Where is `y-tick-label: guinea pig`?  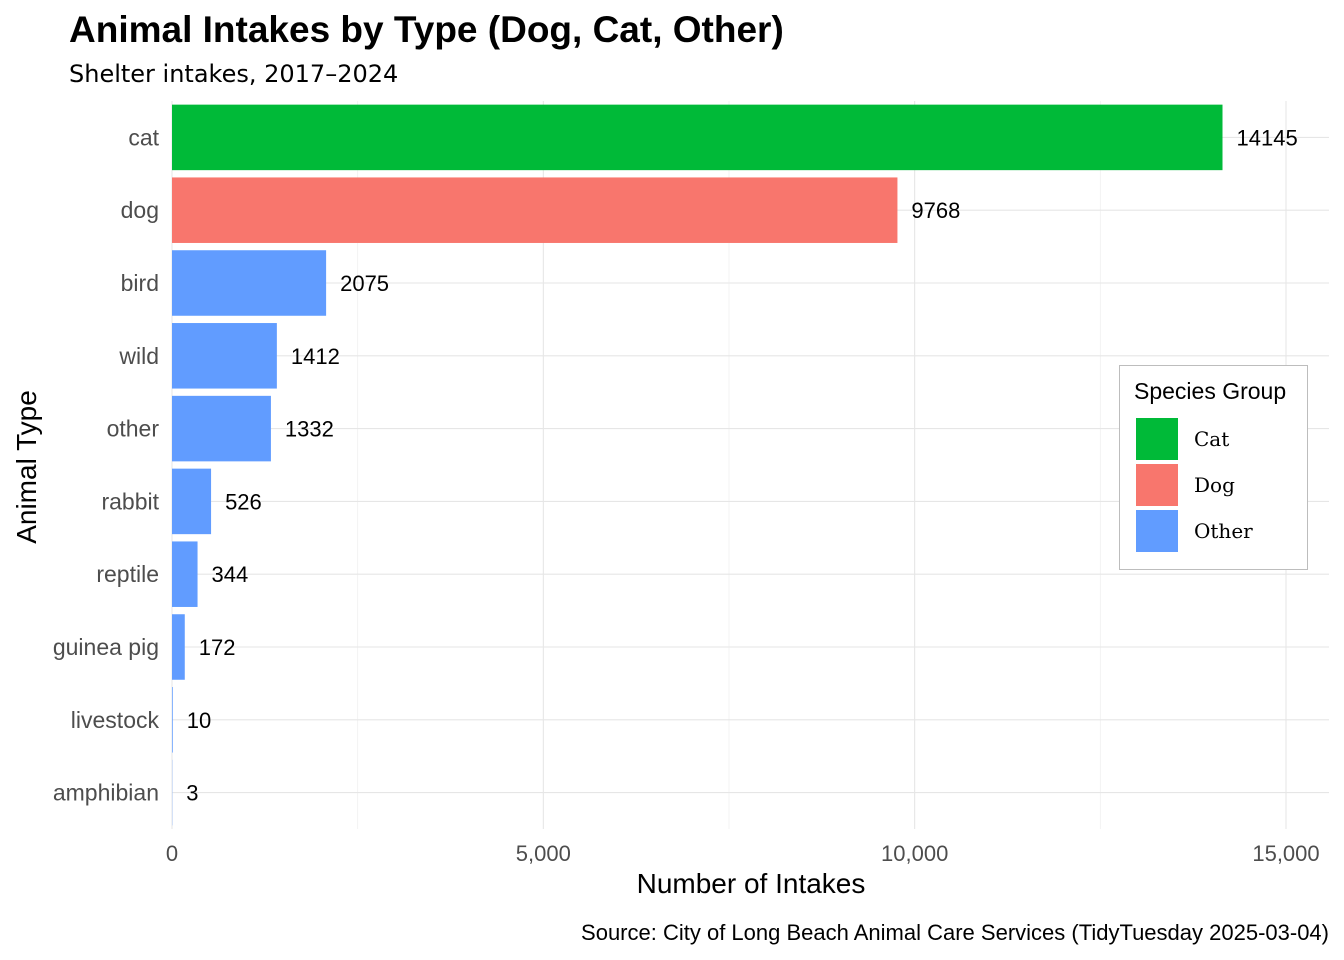 y-tick-label: guinea pig is located at coordinates (106, 647).